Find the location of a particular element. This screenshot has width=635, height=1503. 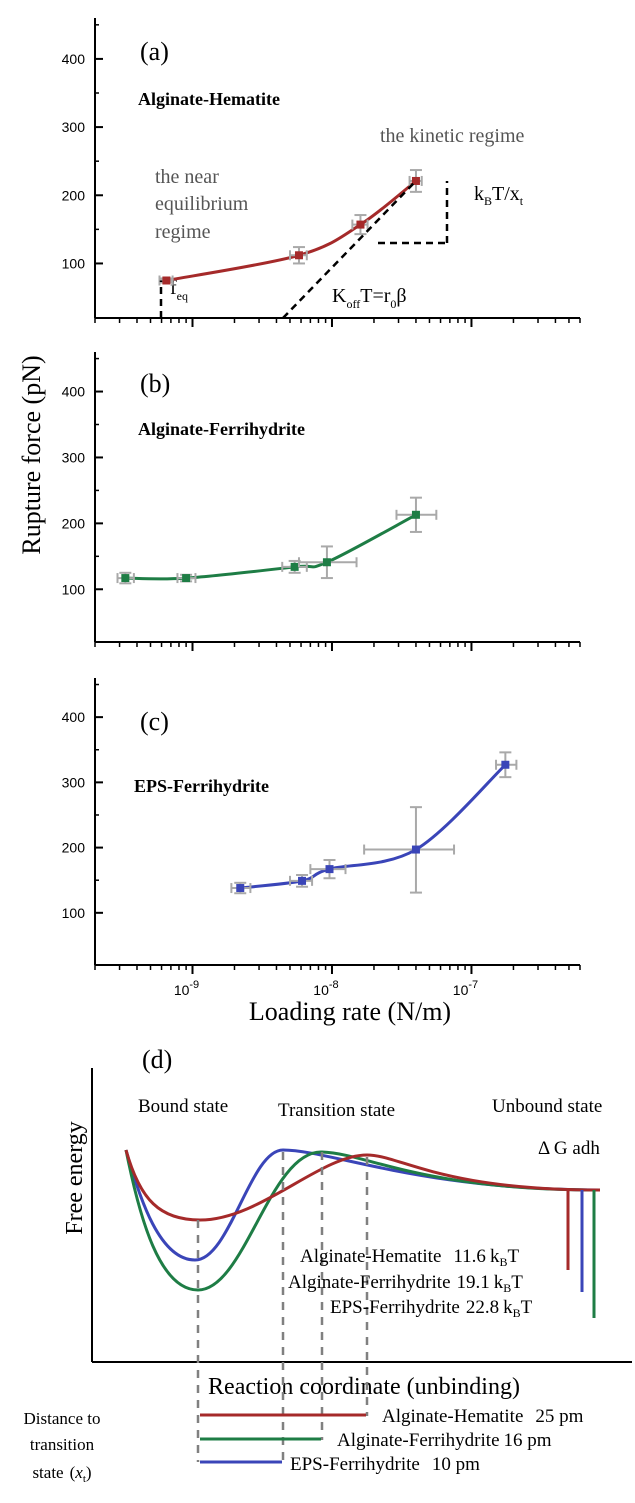

annotation-near-eq-1: the near is located at coordinates (187, 177).